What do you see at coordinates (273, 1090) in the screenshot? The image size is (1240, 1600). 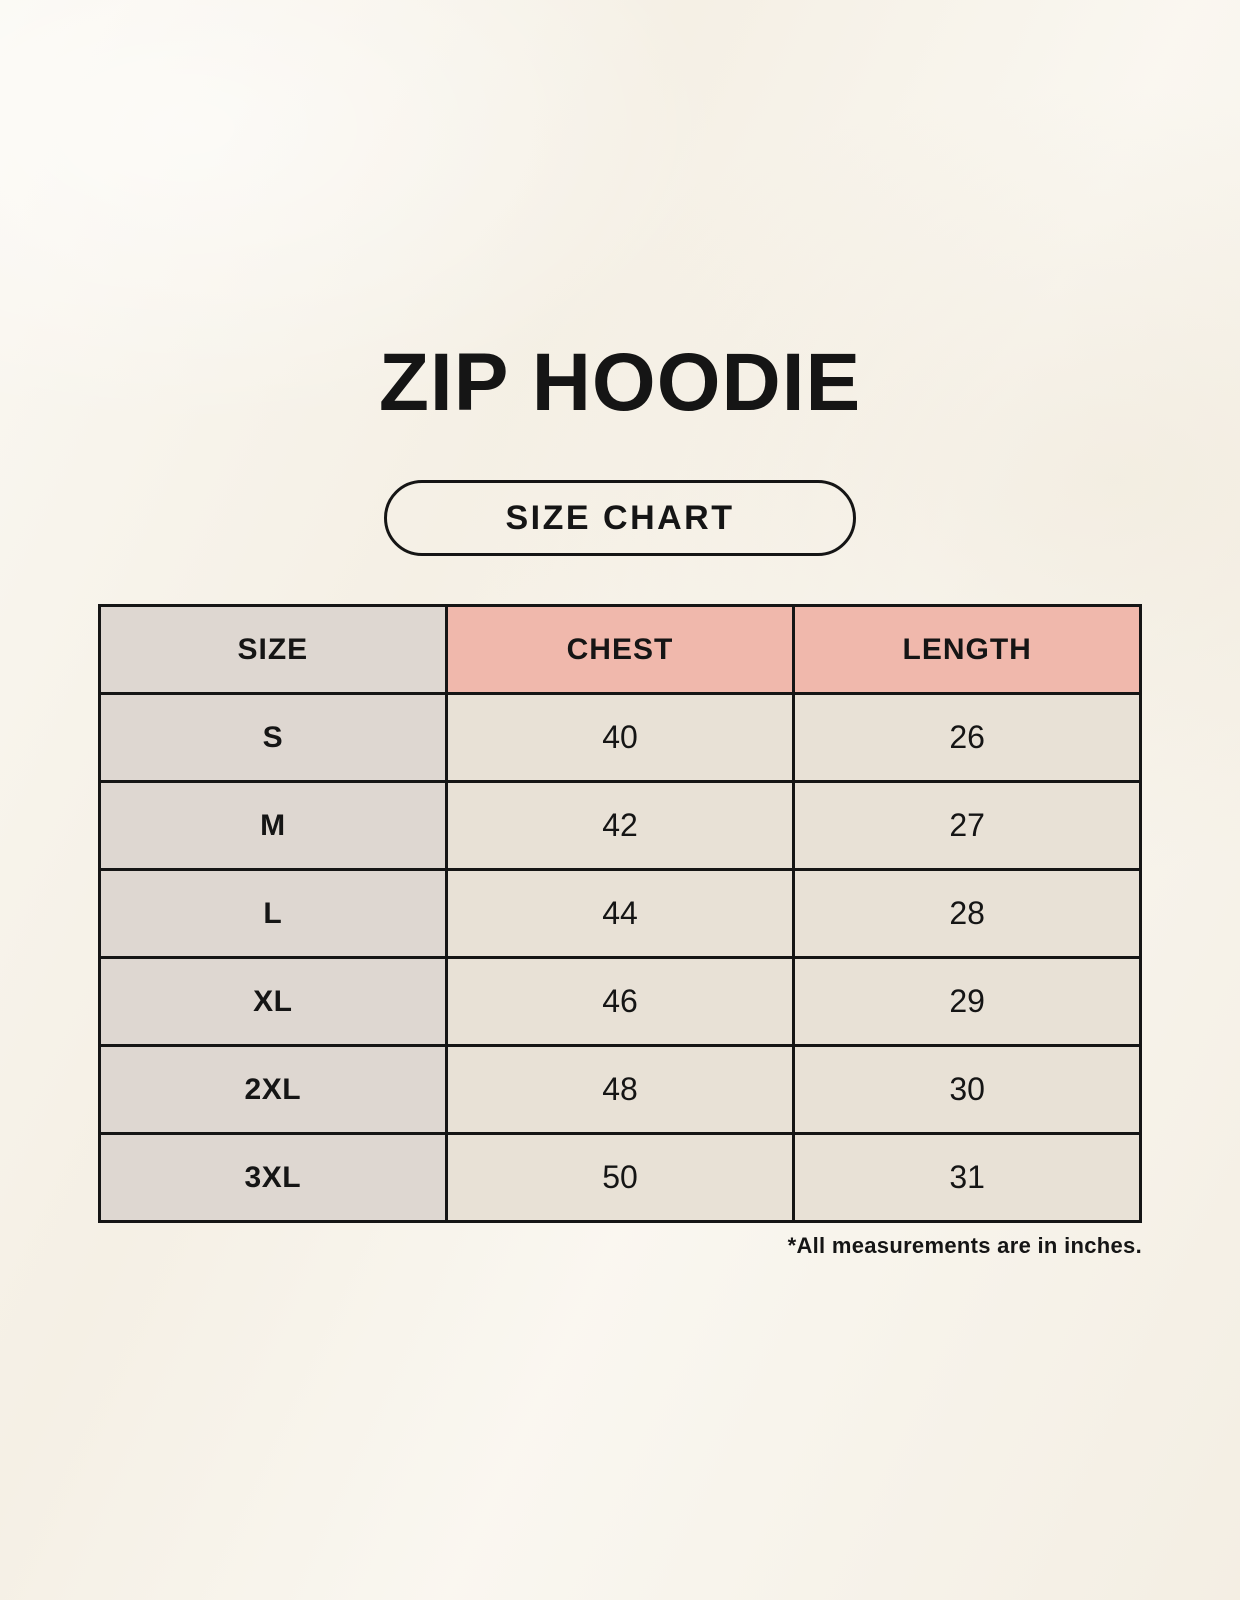 I see `size-label-cell: 2XL` at bounding box center [273, 1090].